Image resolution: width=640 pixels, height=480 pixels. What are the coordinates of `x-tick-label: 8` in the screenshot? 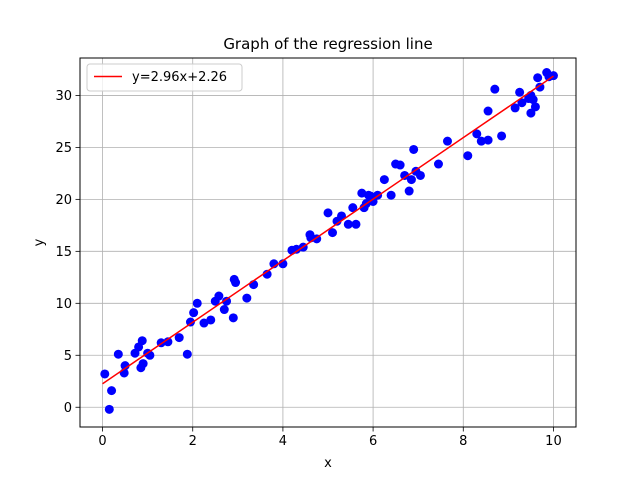 It's located at (463, 441).